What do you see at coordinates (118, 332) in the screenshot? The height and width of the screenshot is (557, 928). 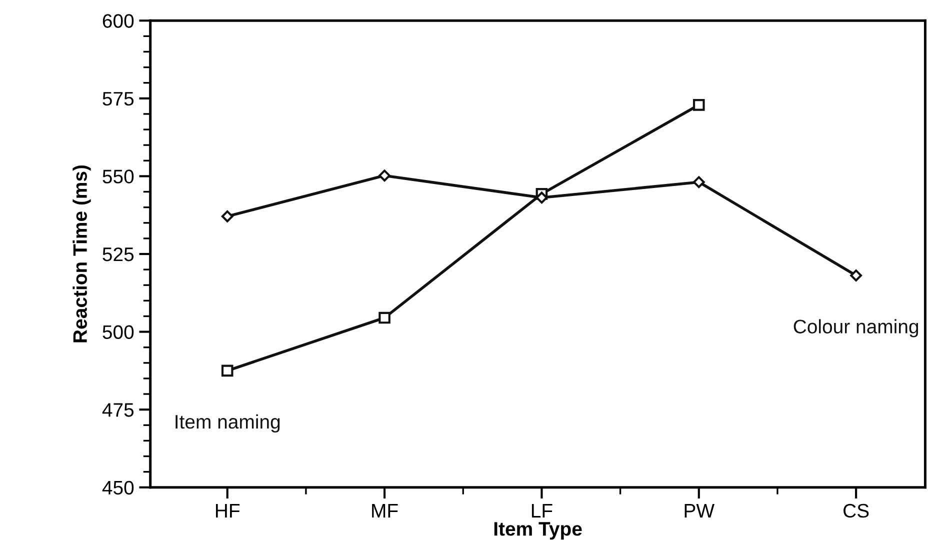 I see `y-tick-label: 500` at bounding box center [118, 332].